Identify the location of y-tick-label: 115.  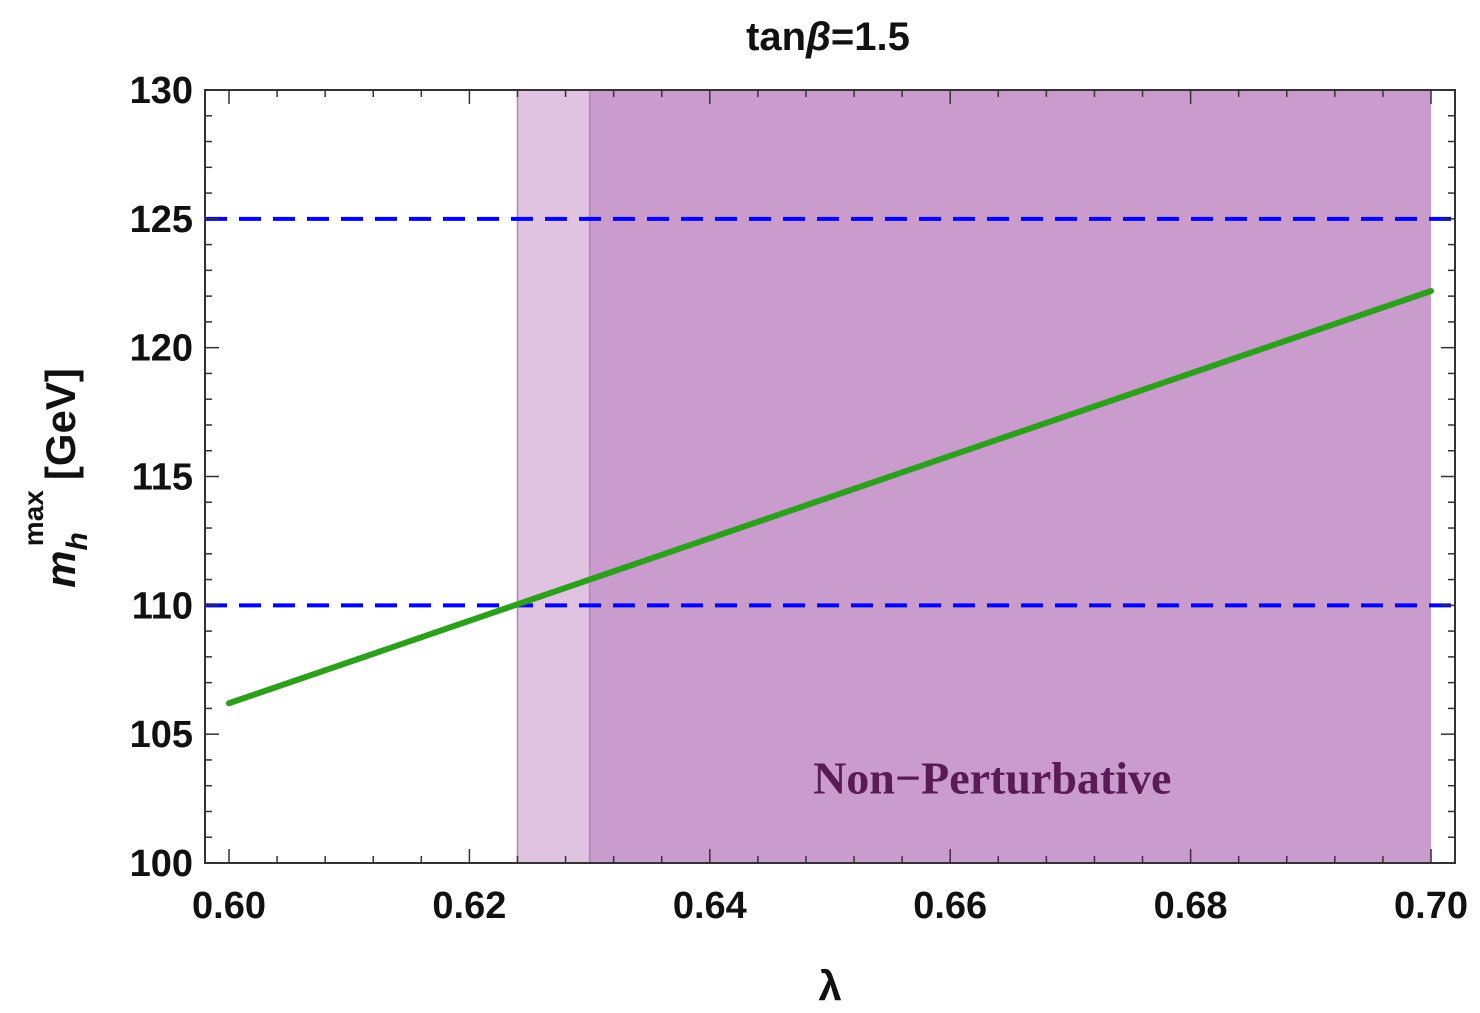
(162, 478).